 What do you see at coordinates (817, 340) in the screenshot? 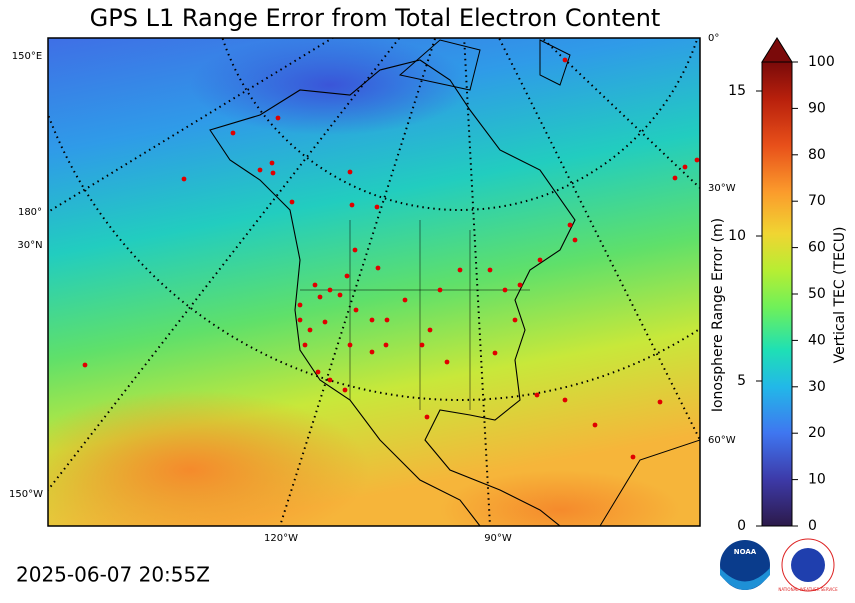
I see `colorbar-tick-label: 40` at bounding box center [817, 340].